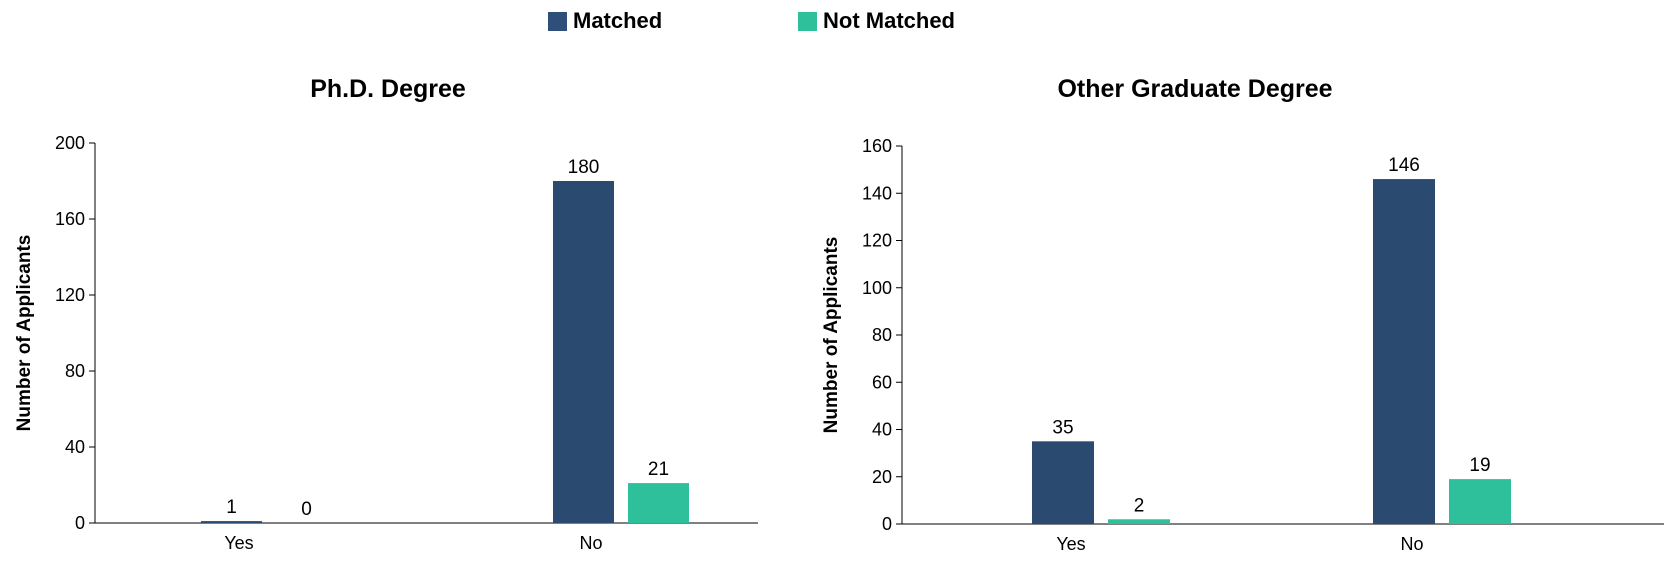  I want to click on legend-swatch-not-matched, so click(807, 21).